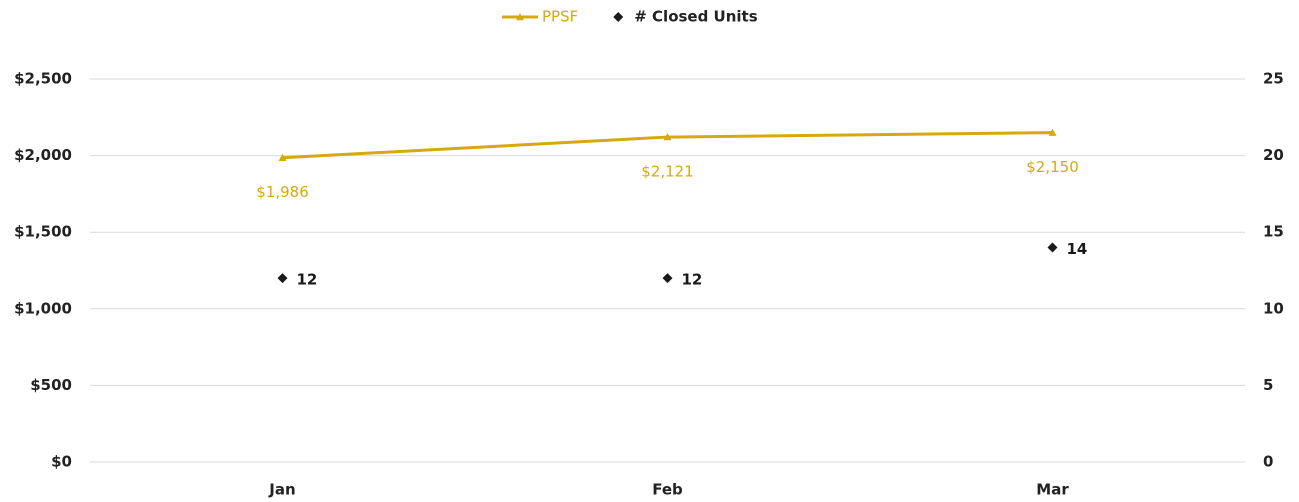 This screenshot has width=1299, height=502. Describe the element at coordinates (1077, 249) in the screenshot. I see `data-label: 14` at that location.